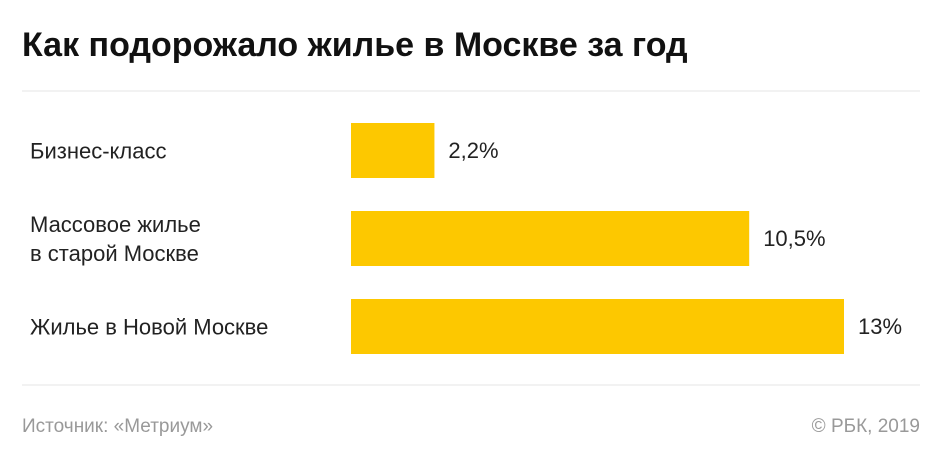 This screenshot has height=472, width=945. Describe the element at coordinates (118, 426) in the screenshot. I see `source: Источник: «Метриум»` at that location.